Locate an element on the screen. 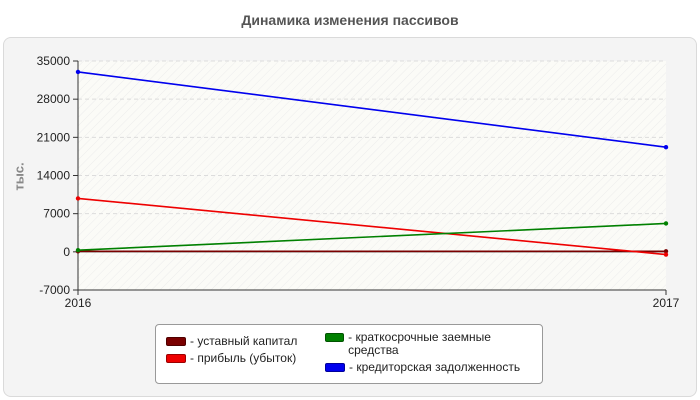 The image size is (700, 400). legend-swatch-capital is located at coordinates (176, 341).